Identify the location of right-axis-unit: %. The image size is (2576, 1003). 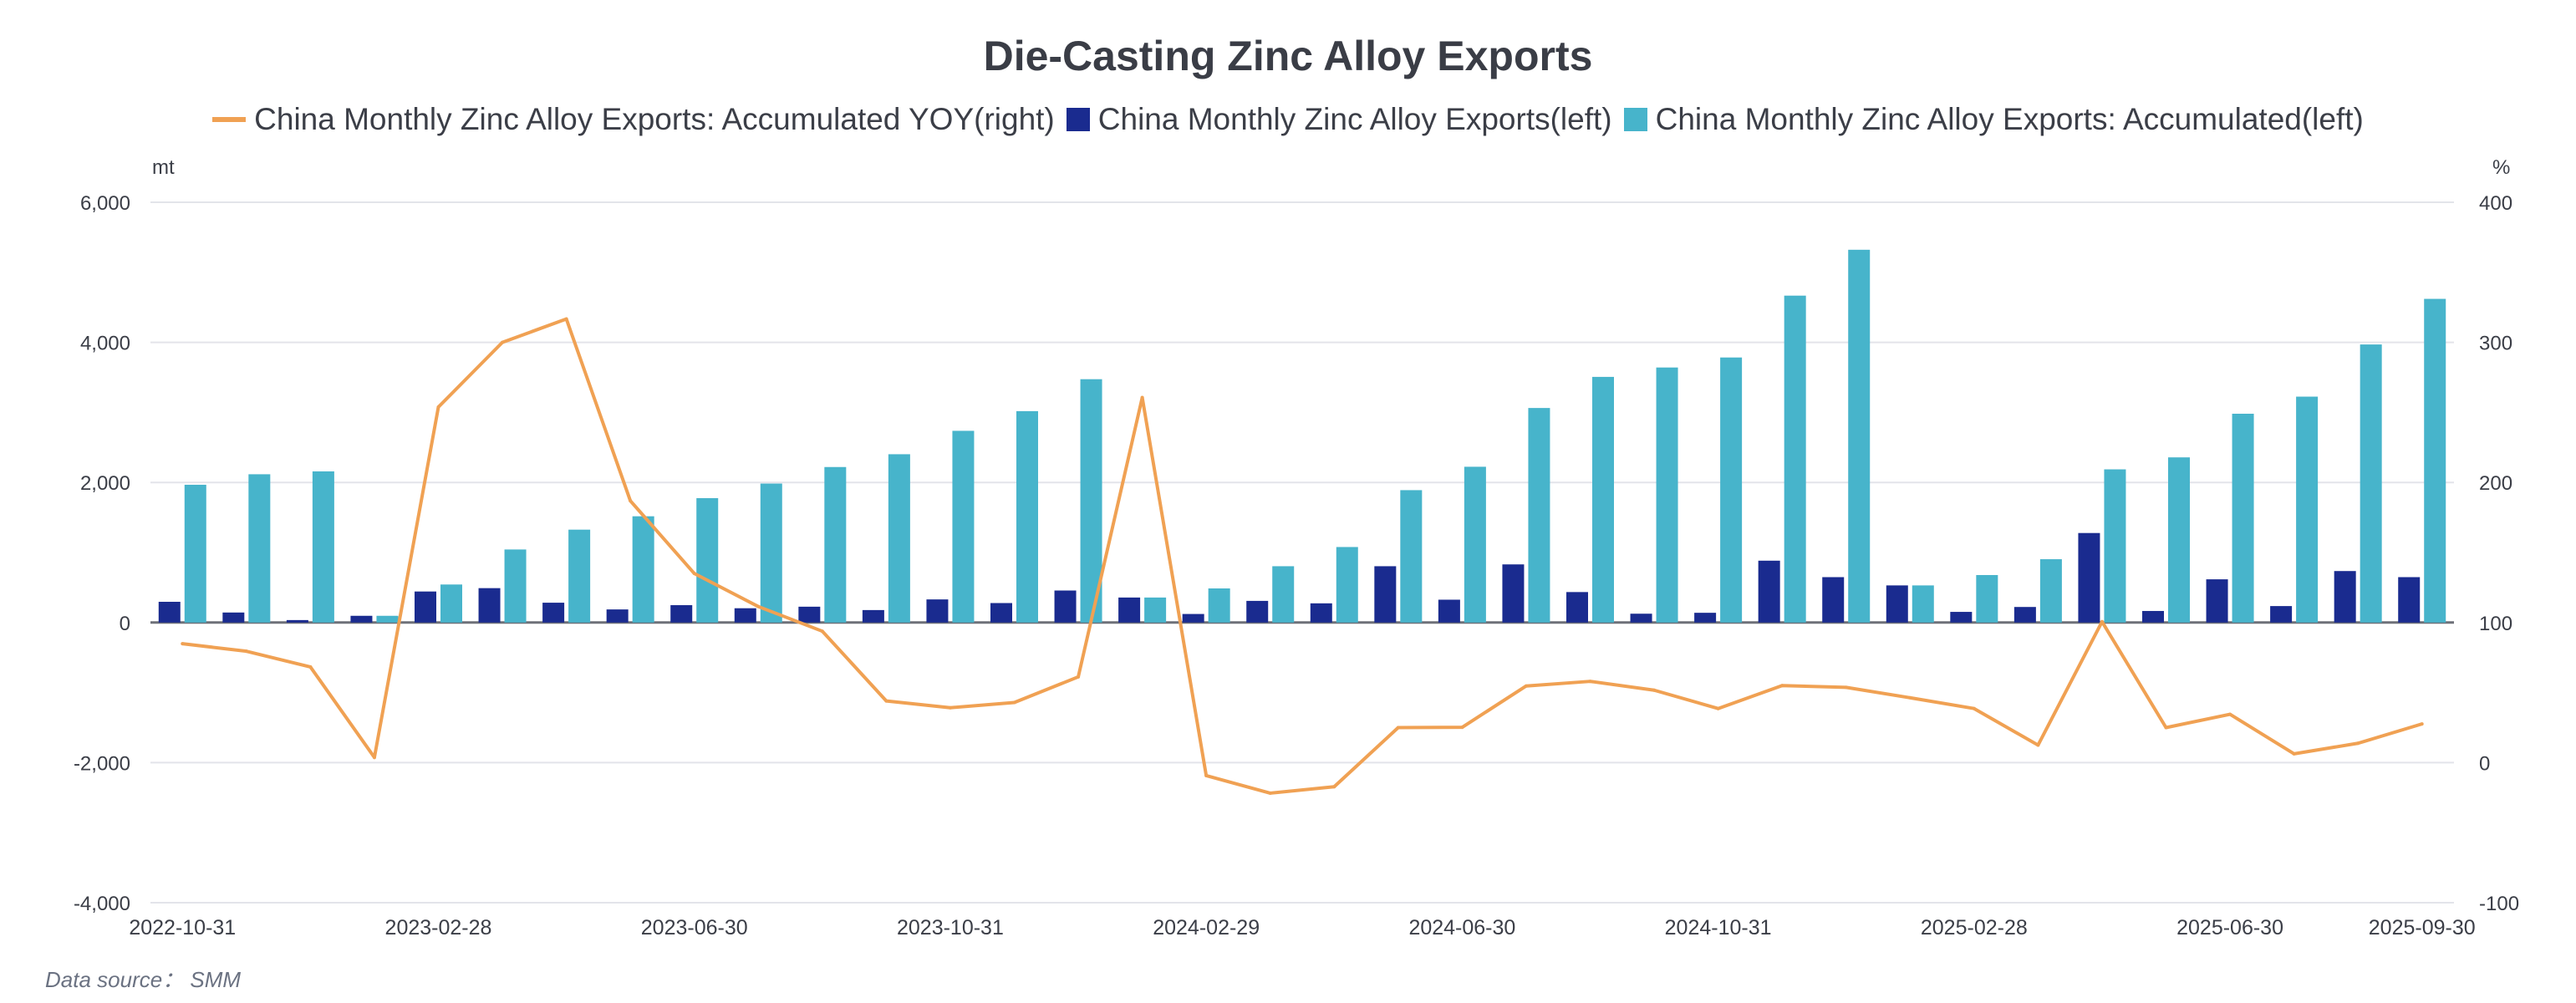
(2501, 168).